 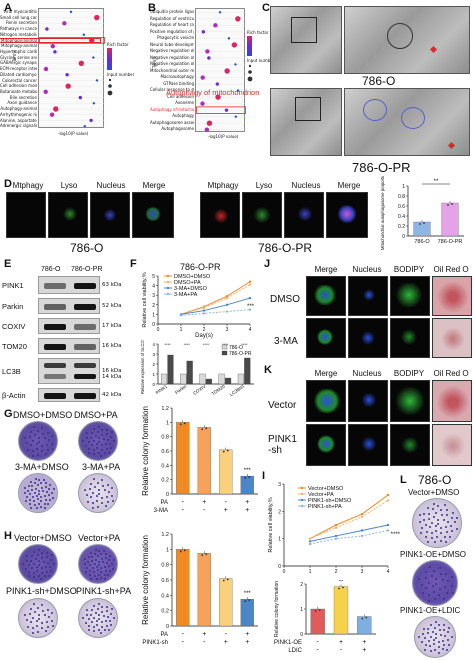 I want to click on blot-protein-label: PINK1, so click(x=13, y=285).